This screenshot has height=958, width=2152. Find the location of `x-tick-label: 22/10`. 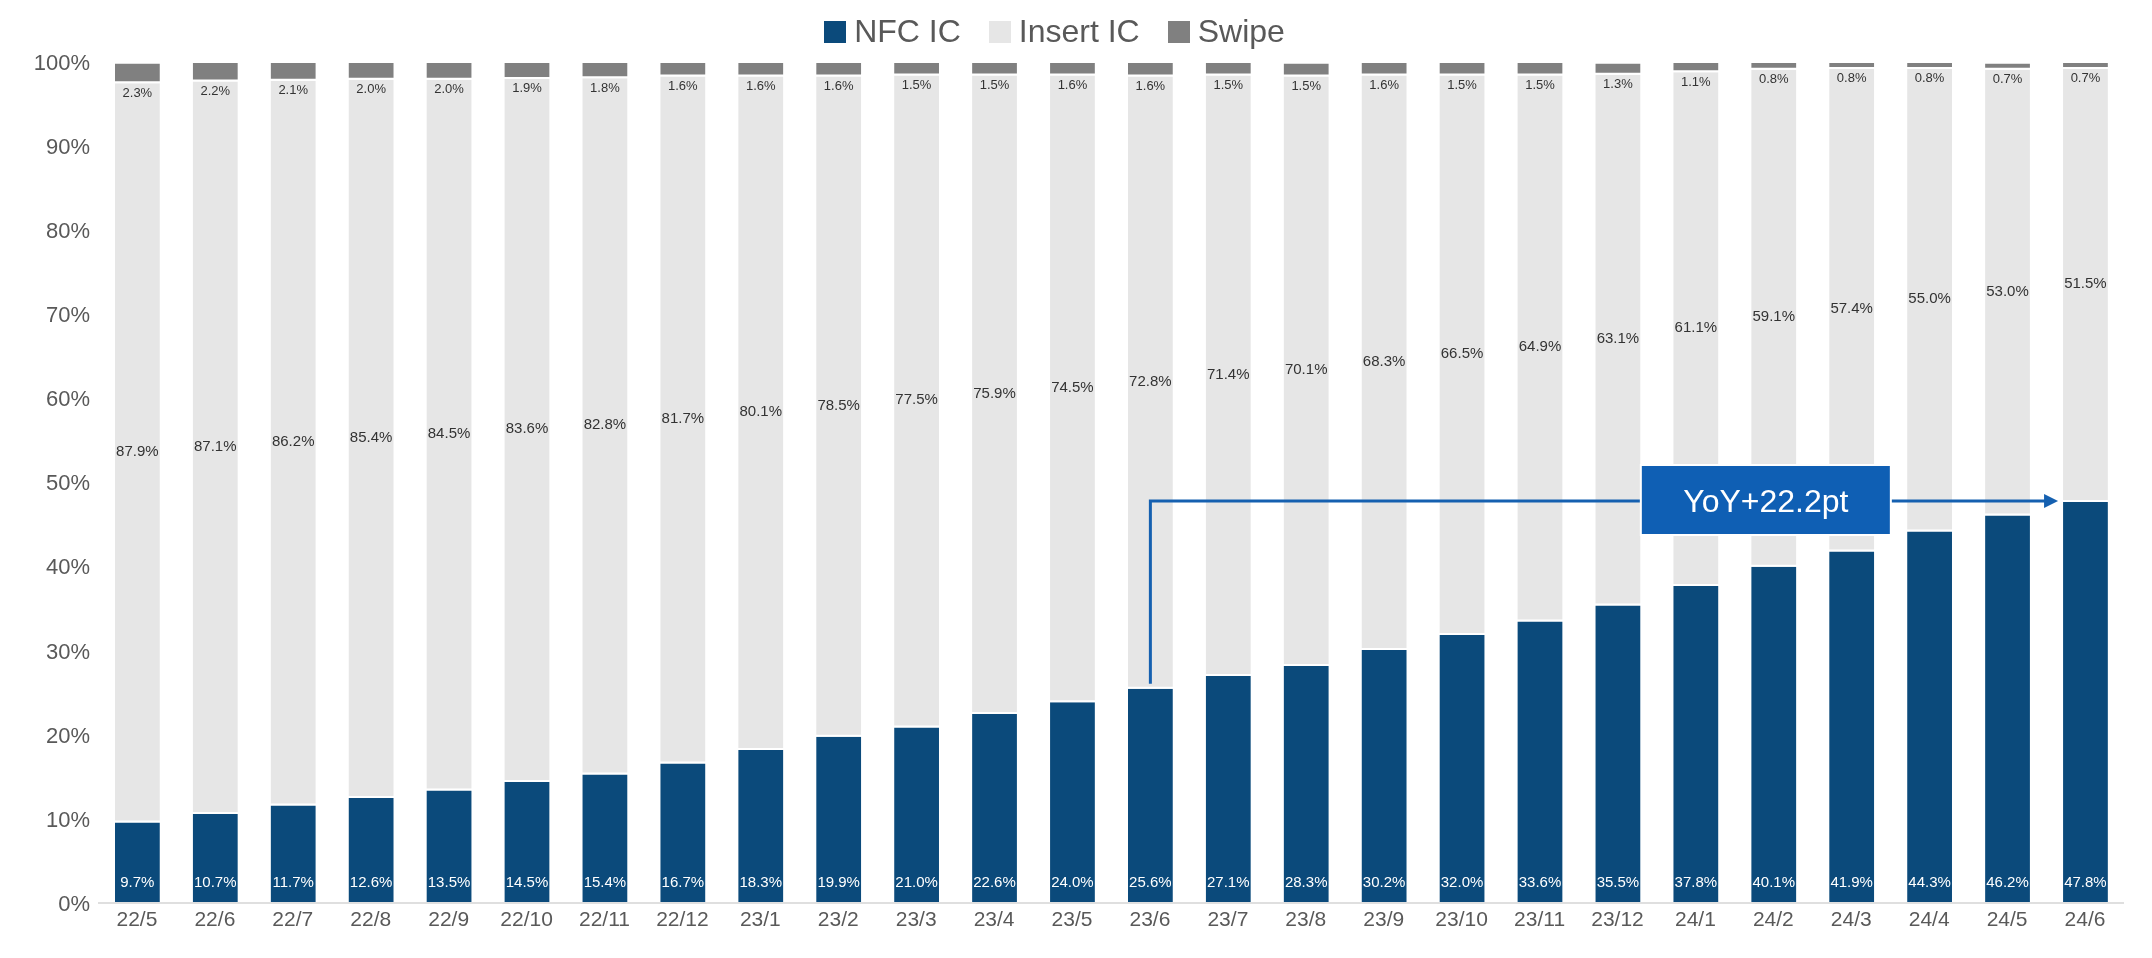

x-tick-label: 22/10 is located at coordinates (526, 918).